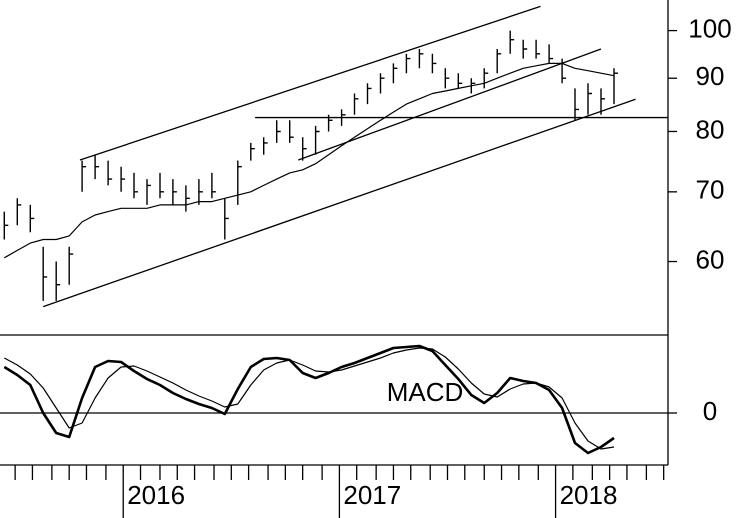 Image resolution: width=752 pixels, height=518 pixels. I want to click on indicator-label: MACD, so click(425, 392).